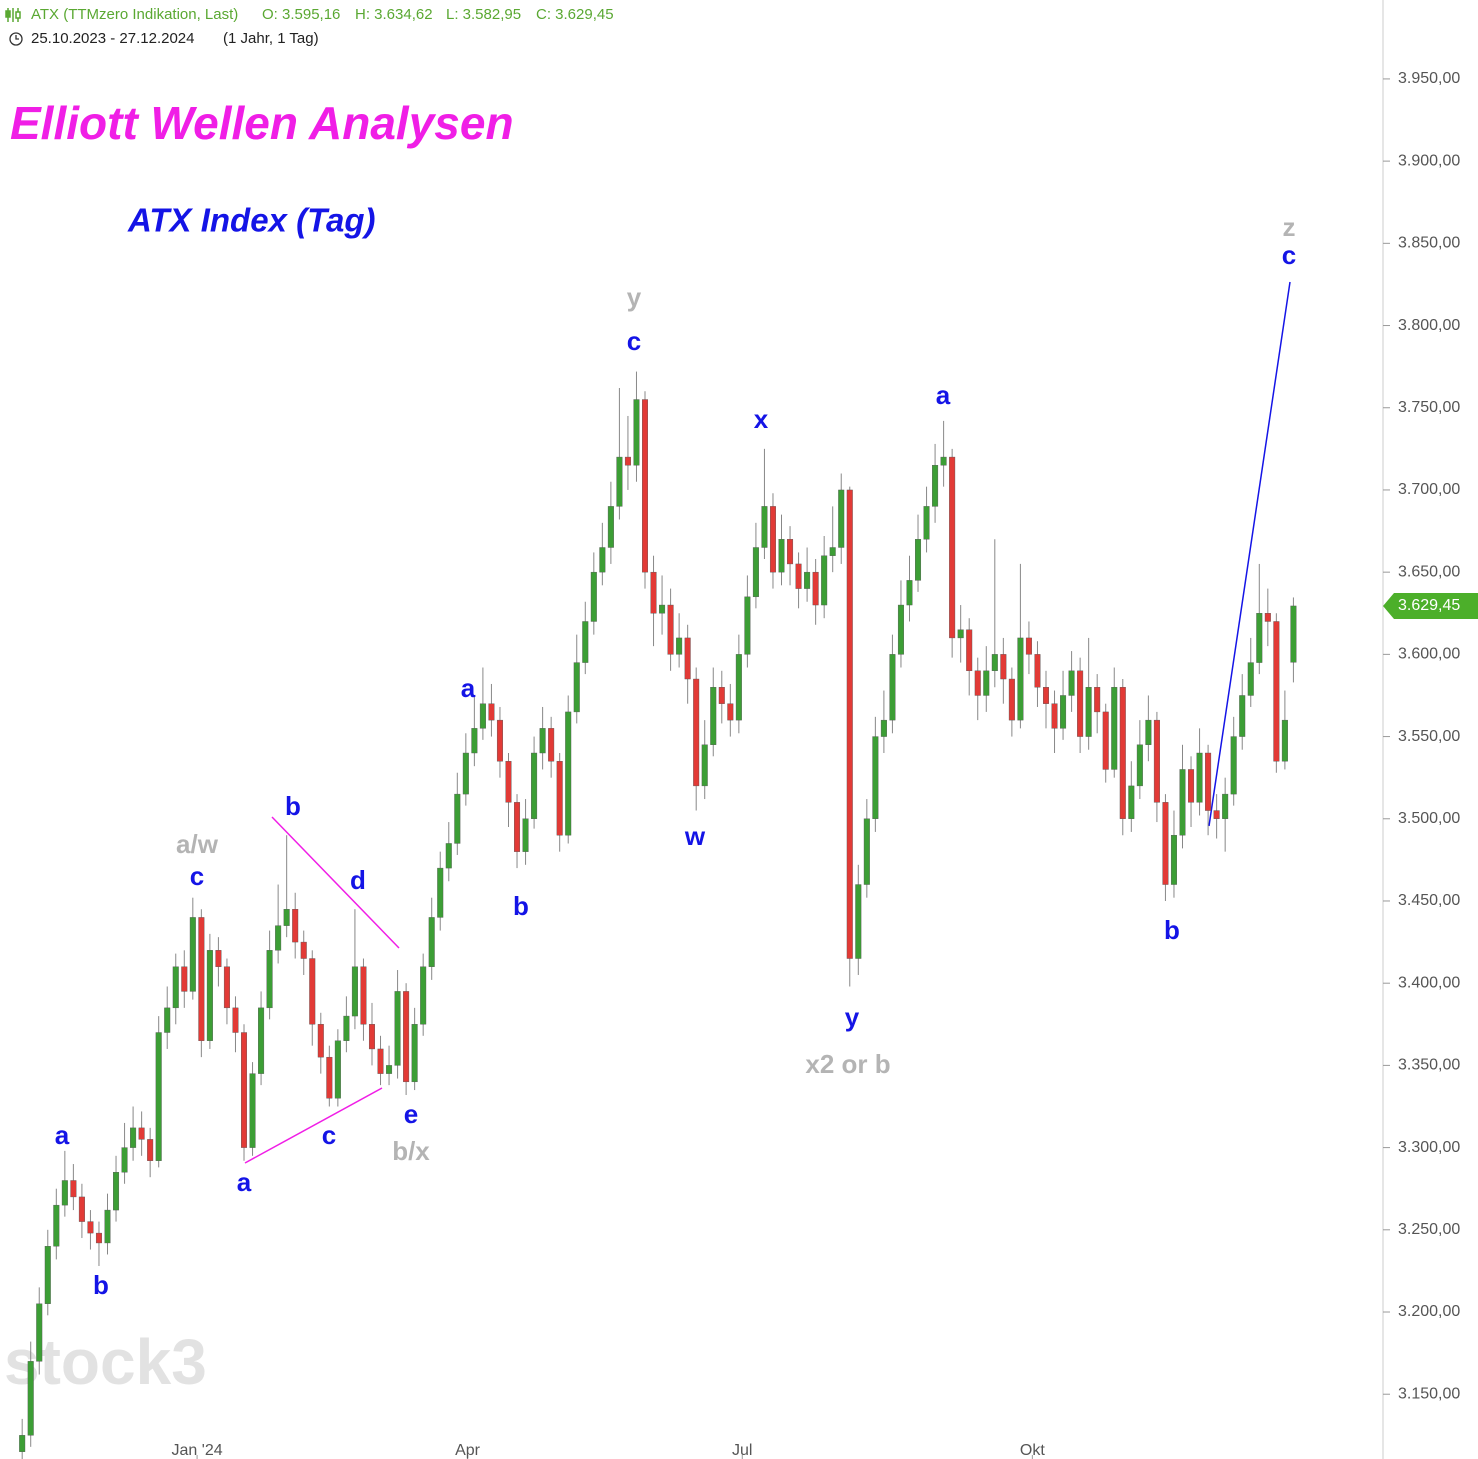 This screenshot has height=1459, width=1478. I want to click on watermark: stock3, so click(105, 1362).